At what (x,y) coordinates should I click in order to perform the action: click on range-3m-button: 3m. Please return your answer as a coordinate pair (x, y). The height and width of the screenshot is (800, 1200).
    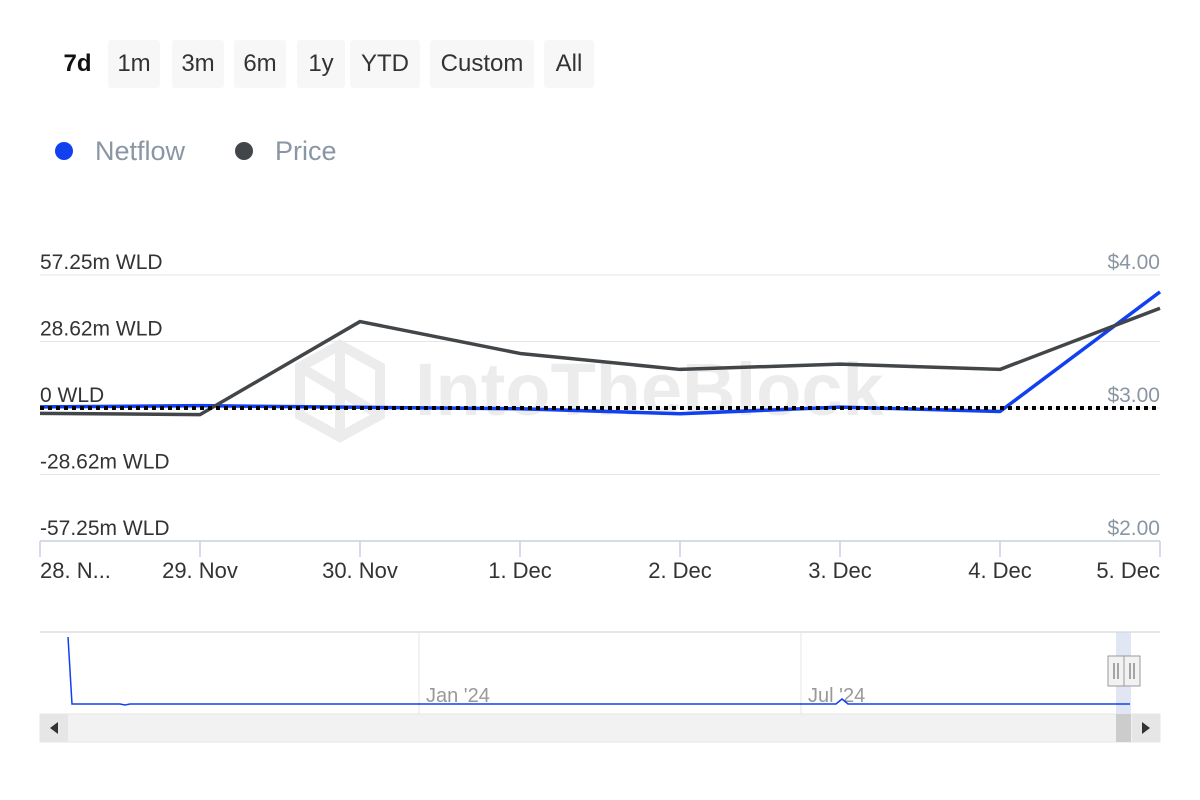
    Looking at the image, I should click on (198, 64).